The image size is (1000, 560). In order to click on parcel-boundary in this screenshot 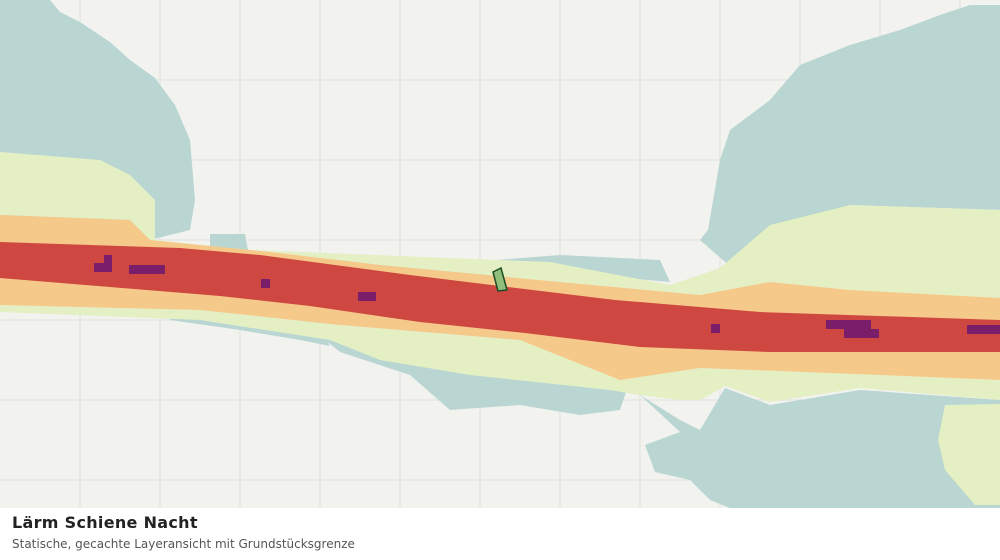, I will do `click(500, 279)`.